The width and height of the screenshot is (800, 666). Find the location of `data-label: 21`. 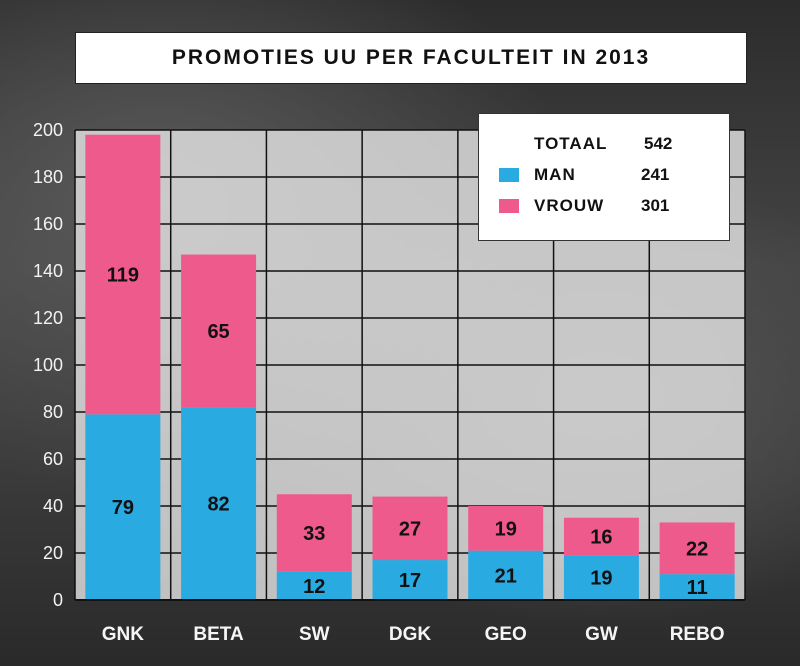

data-label: 21 is located at coordinates (506, 576).